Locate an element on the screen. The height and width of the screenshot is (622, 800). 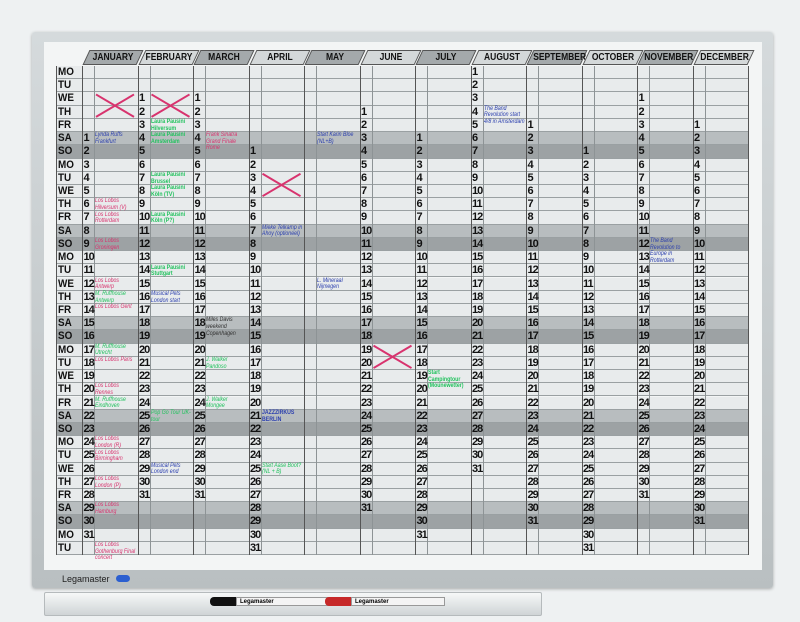
weekday-label: SO is located at coordinates (65, 243).